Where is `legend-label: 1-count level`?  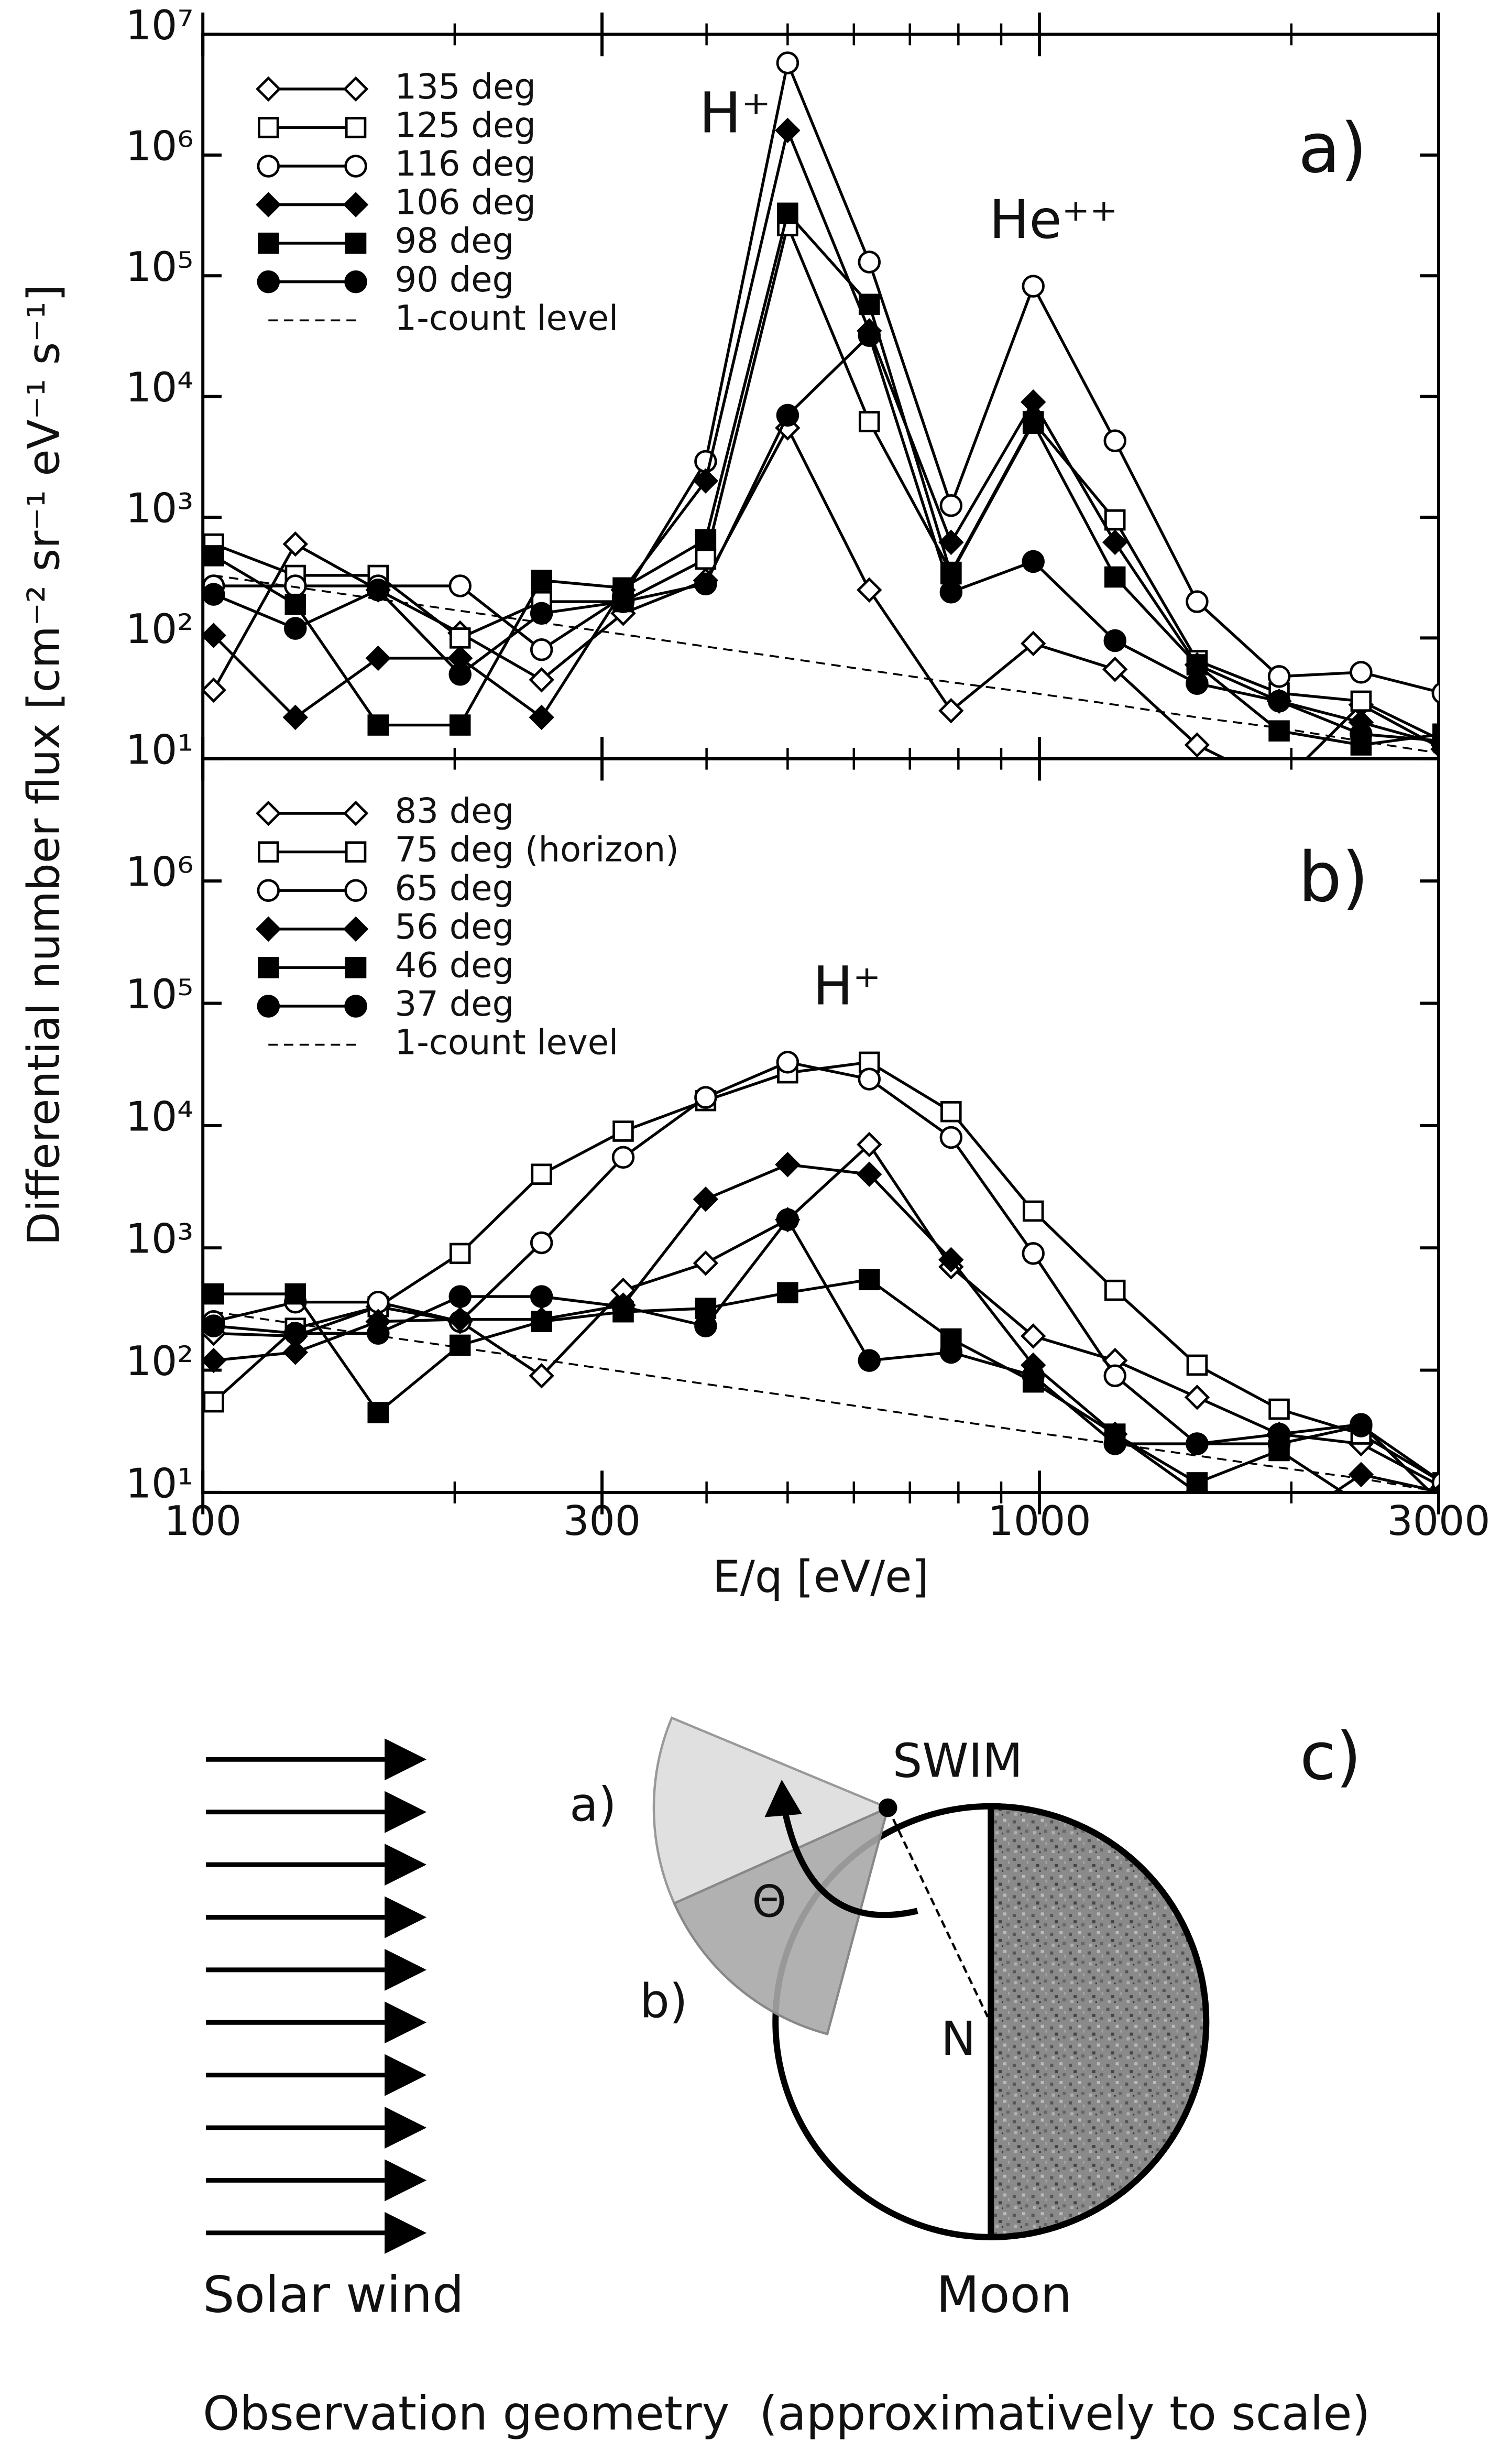 legend-label: 1-count level is located at coordinates (507, 318).